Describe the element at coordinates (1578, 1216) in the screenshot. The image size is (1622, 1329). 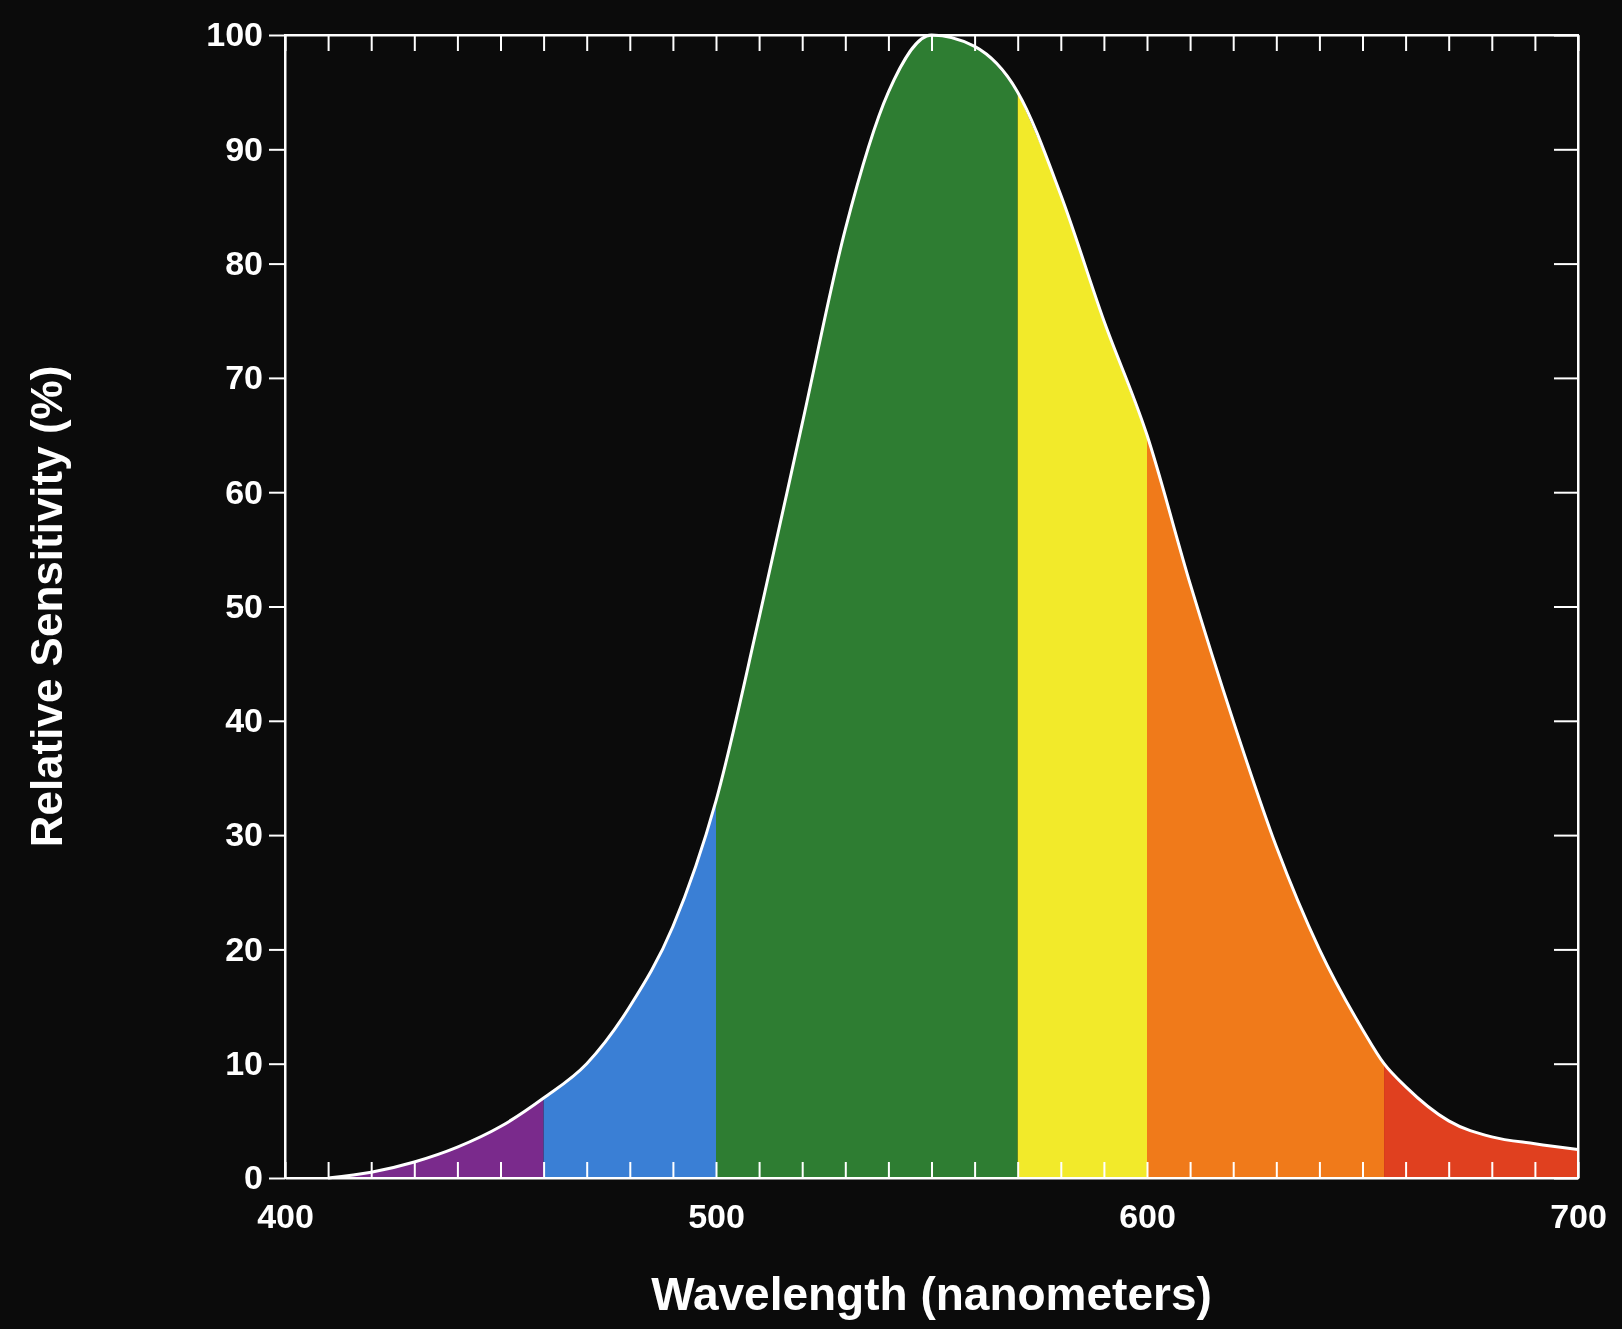
I see `x-tick-label: 700` at that location.